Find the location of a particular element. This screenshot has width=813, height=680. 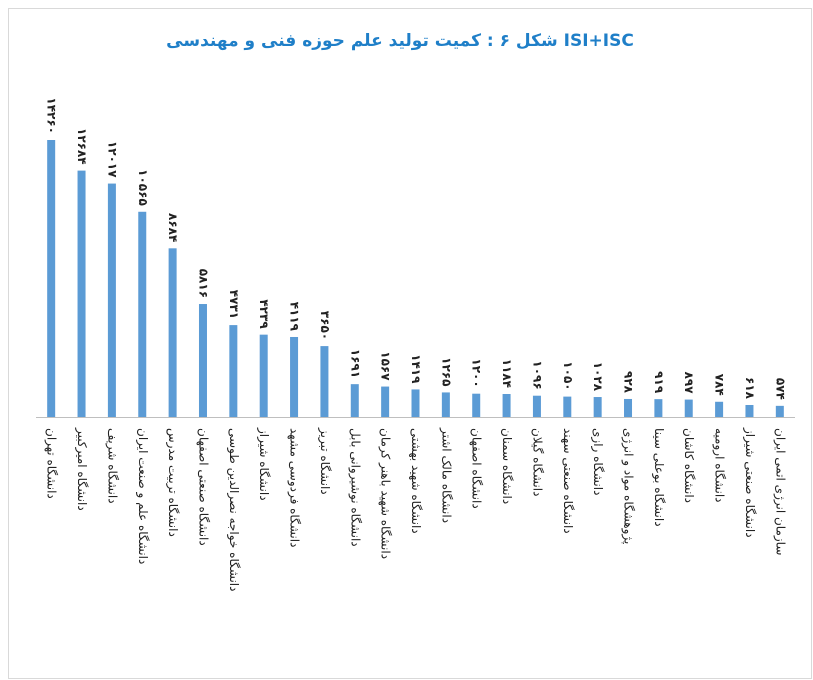

x-tick-label: دانشگاه کاشان is located at coordinates (689, 465).